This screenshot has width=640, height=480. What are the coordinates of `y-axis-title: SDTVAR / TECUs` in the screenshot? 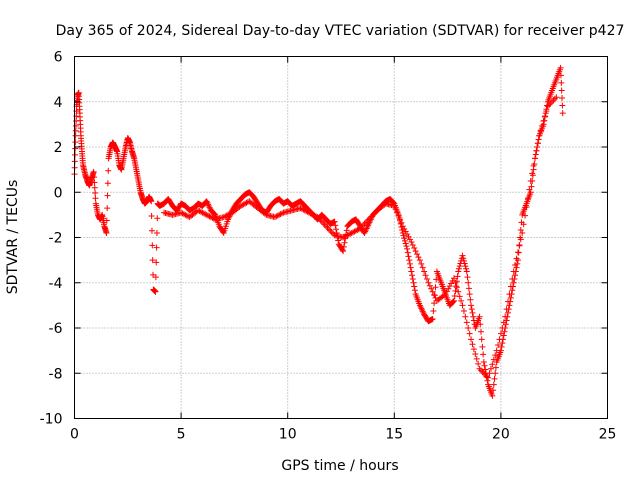 It's located at (13, 237).